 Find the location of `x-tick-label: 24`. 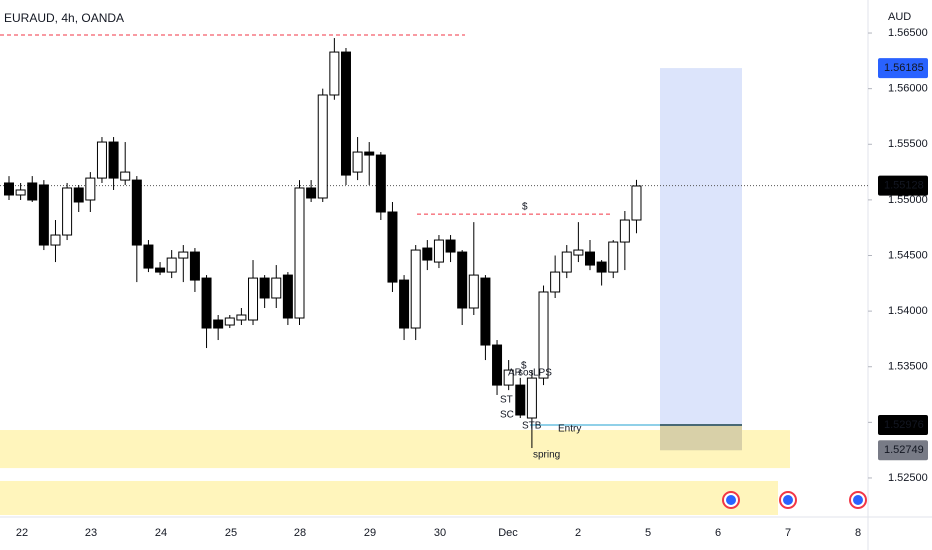

x-tick-label: 24 is located at coordinates (161, 533).